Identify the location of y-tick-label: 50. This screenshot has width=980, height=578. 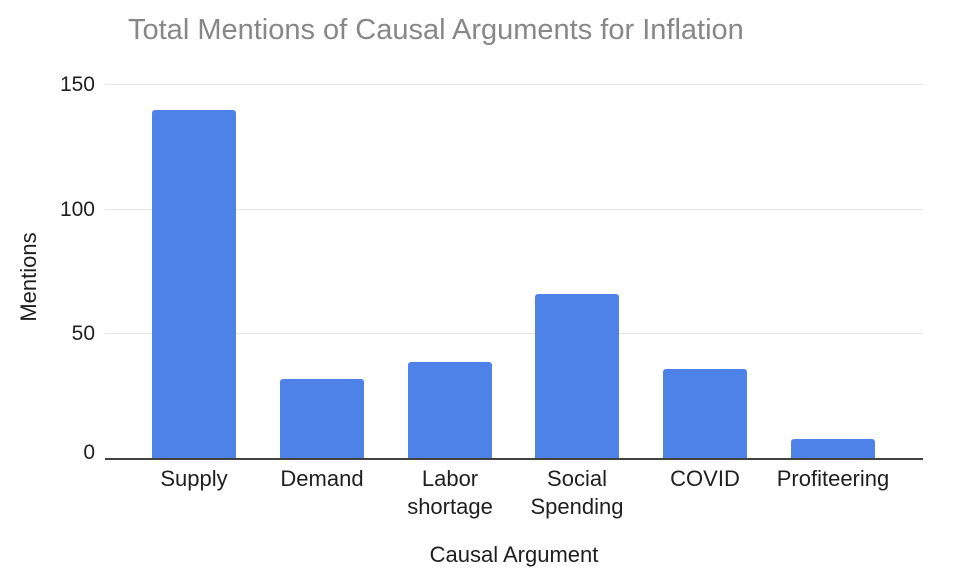
(83, 333).